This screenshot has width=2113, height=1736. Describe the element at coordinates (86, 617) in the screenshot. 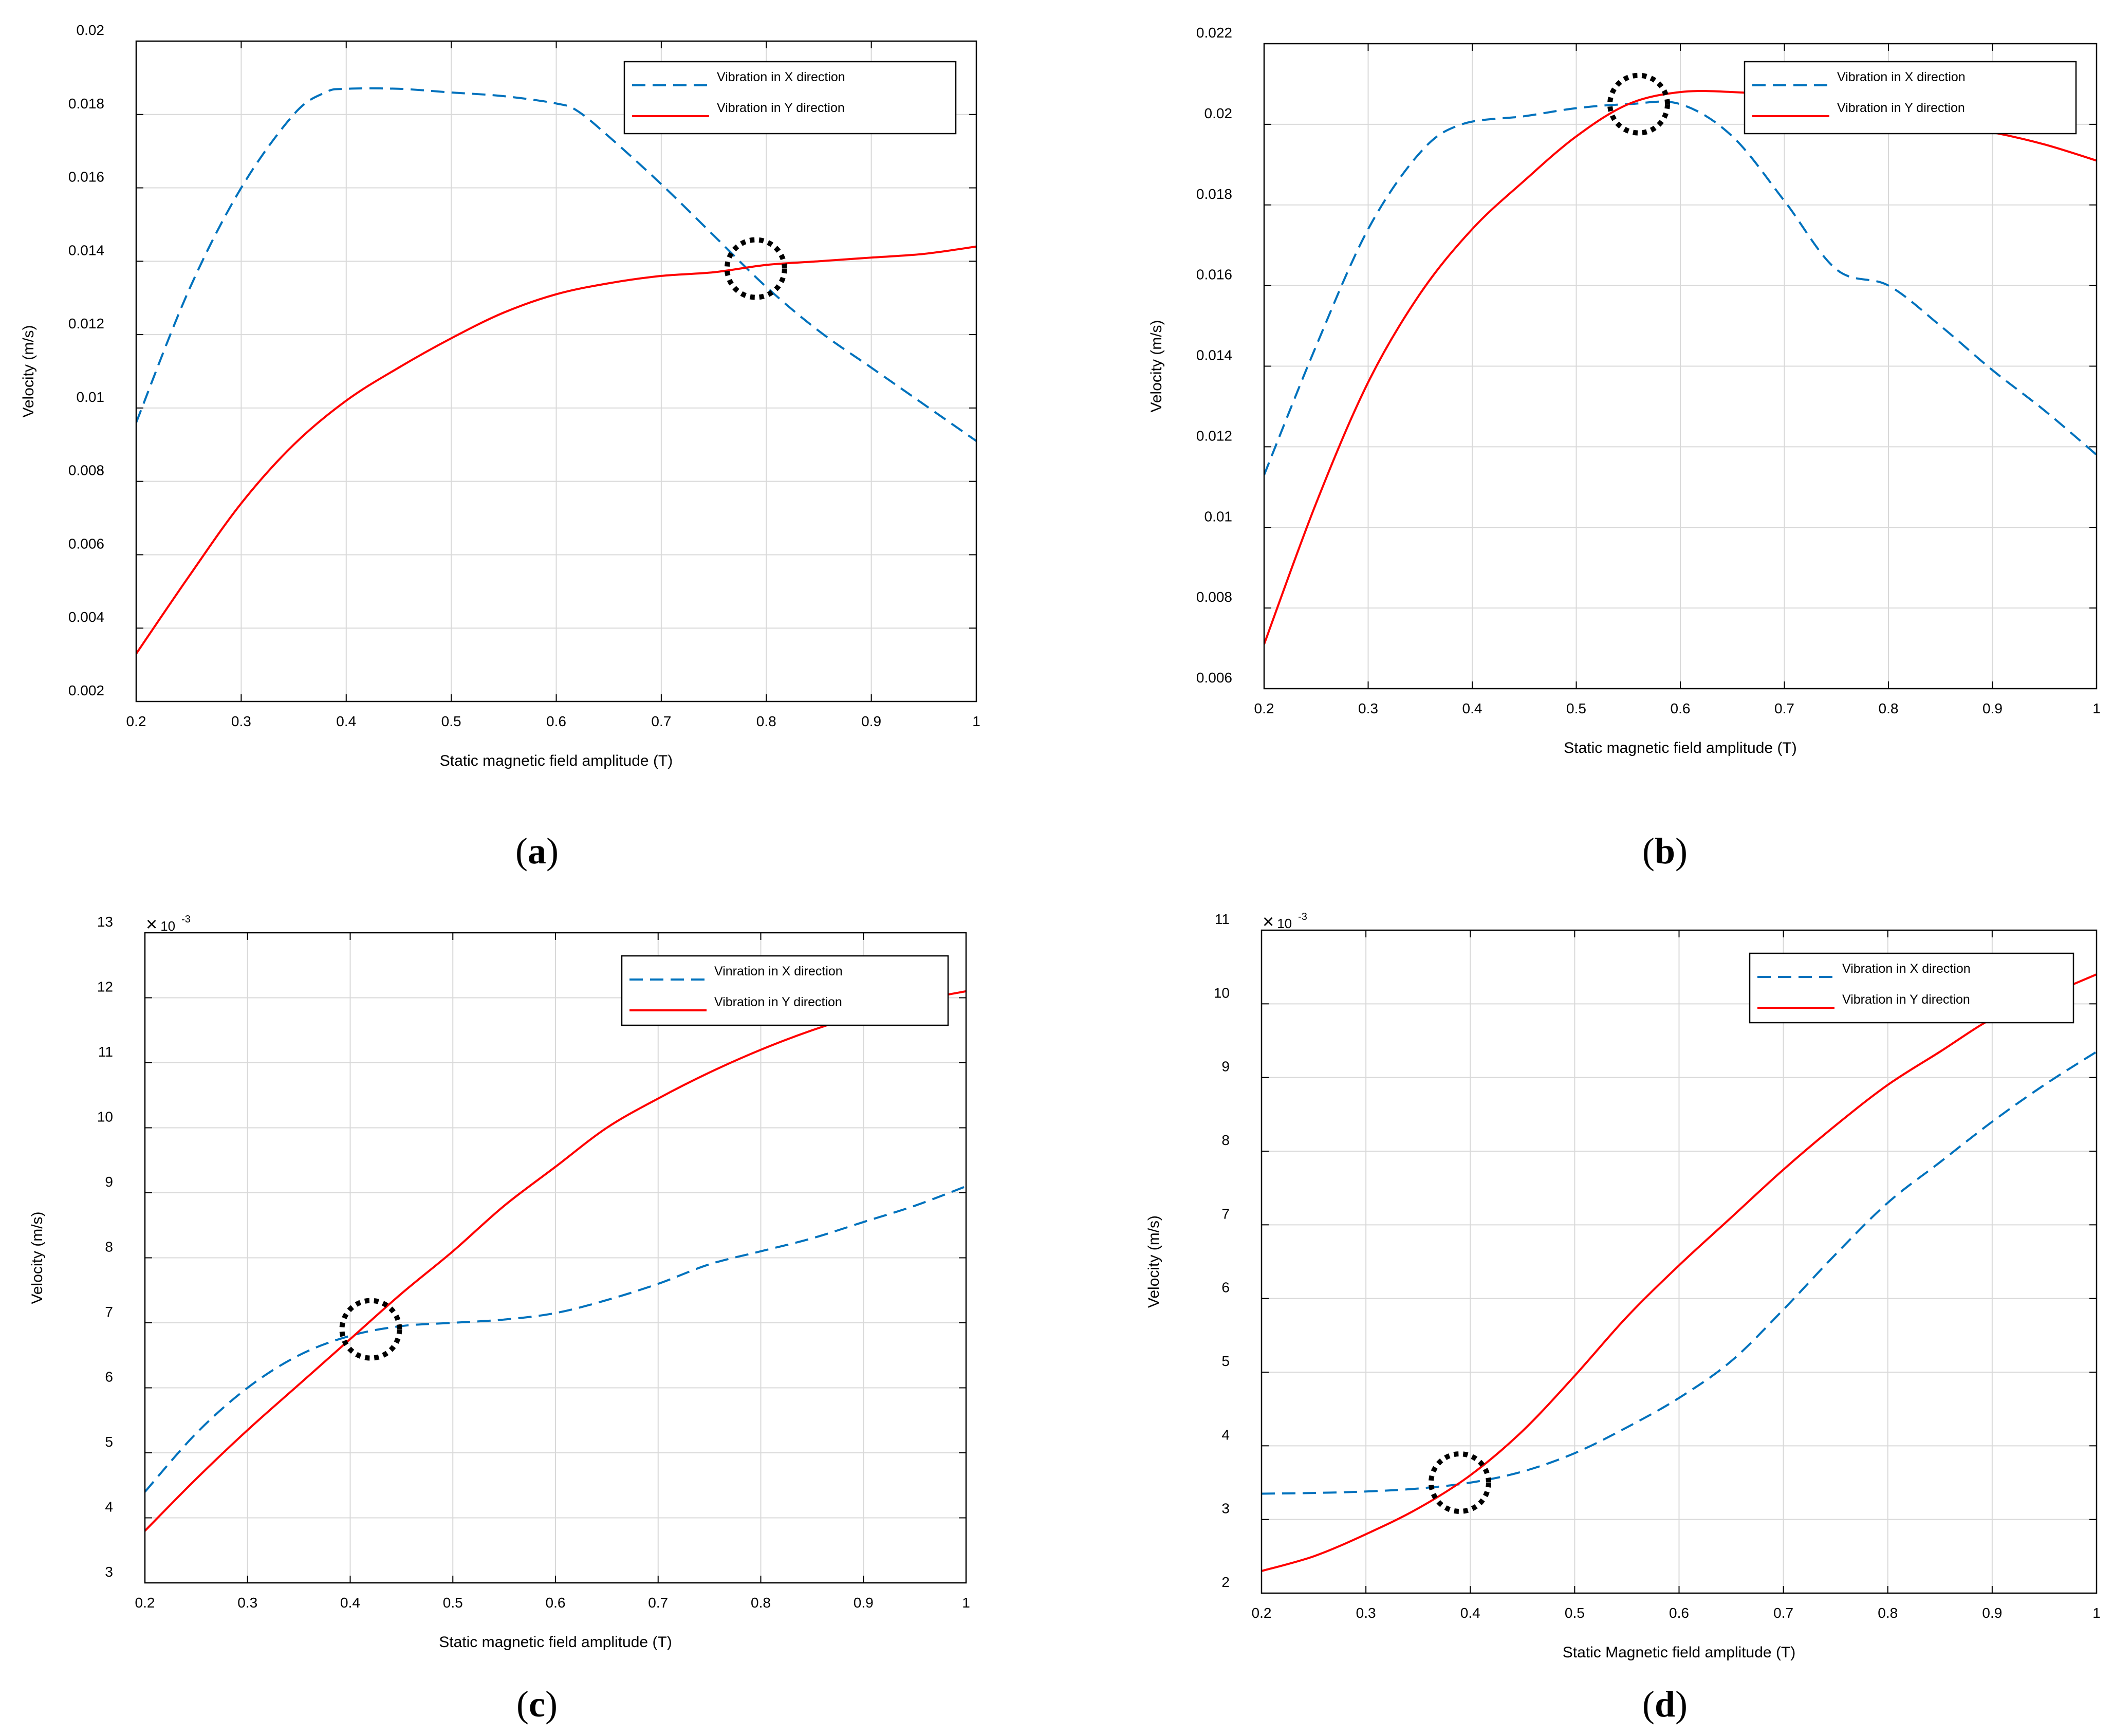

I see `y-tick-label: 0.004` at that location.